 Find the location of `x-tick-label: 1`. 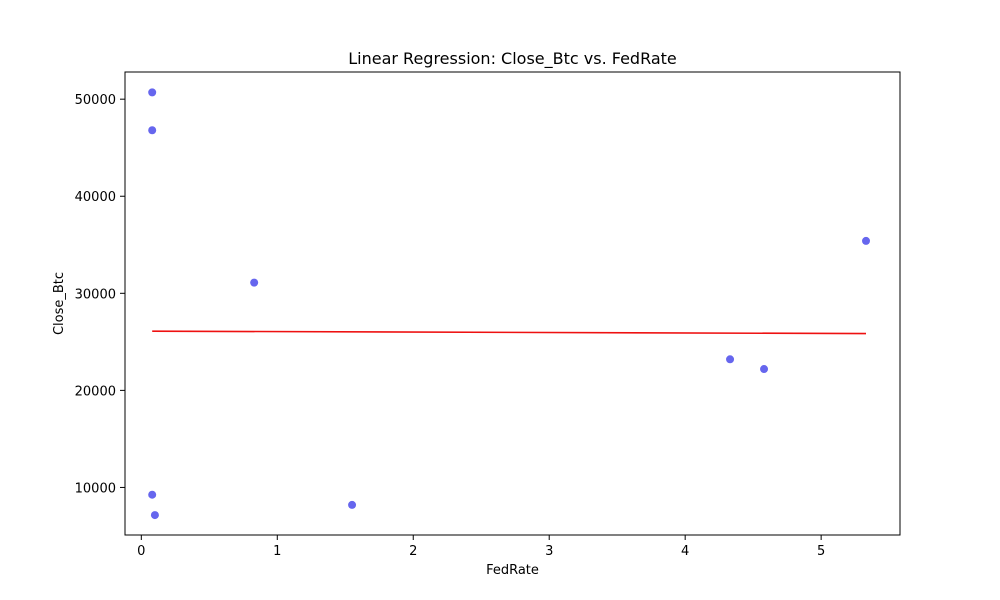

x-tick-label: 1 is located at coordinates (277, 551).